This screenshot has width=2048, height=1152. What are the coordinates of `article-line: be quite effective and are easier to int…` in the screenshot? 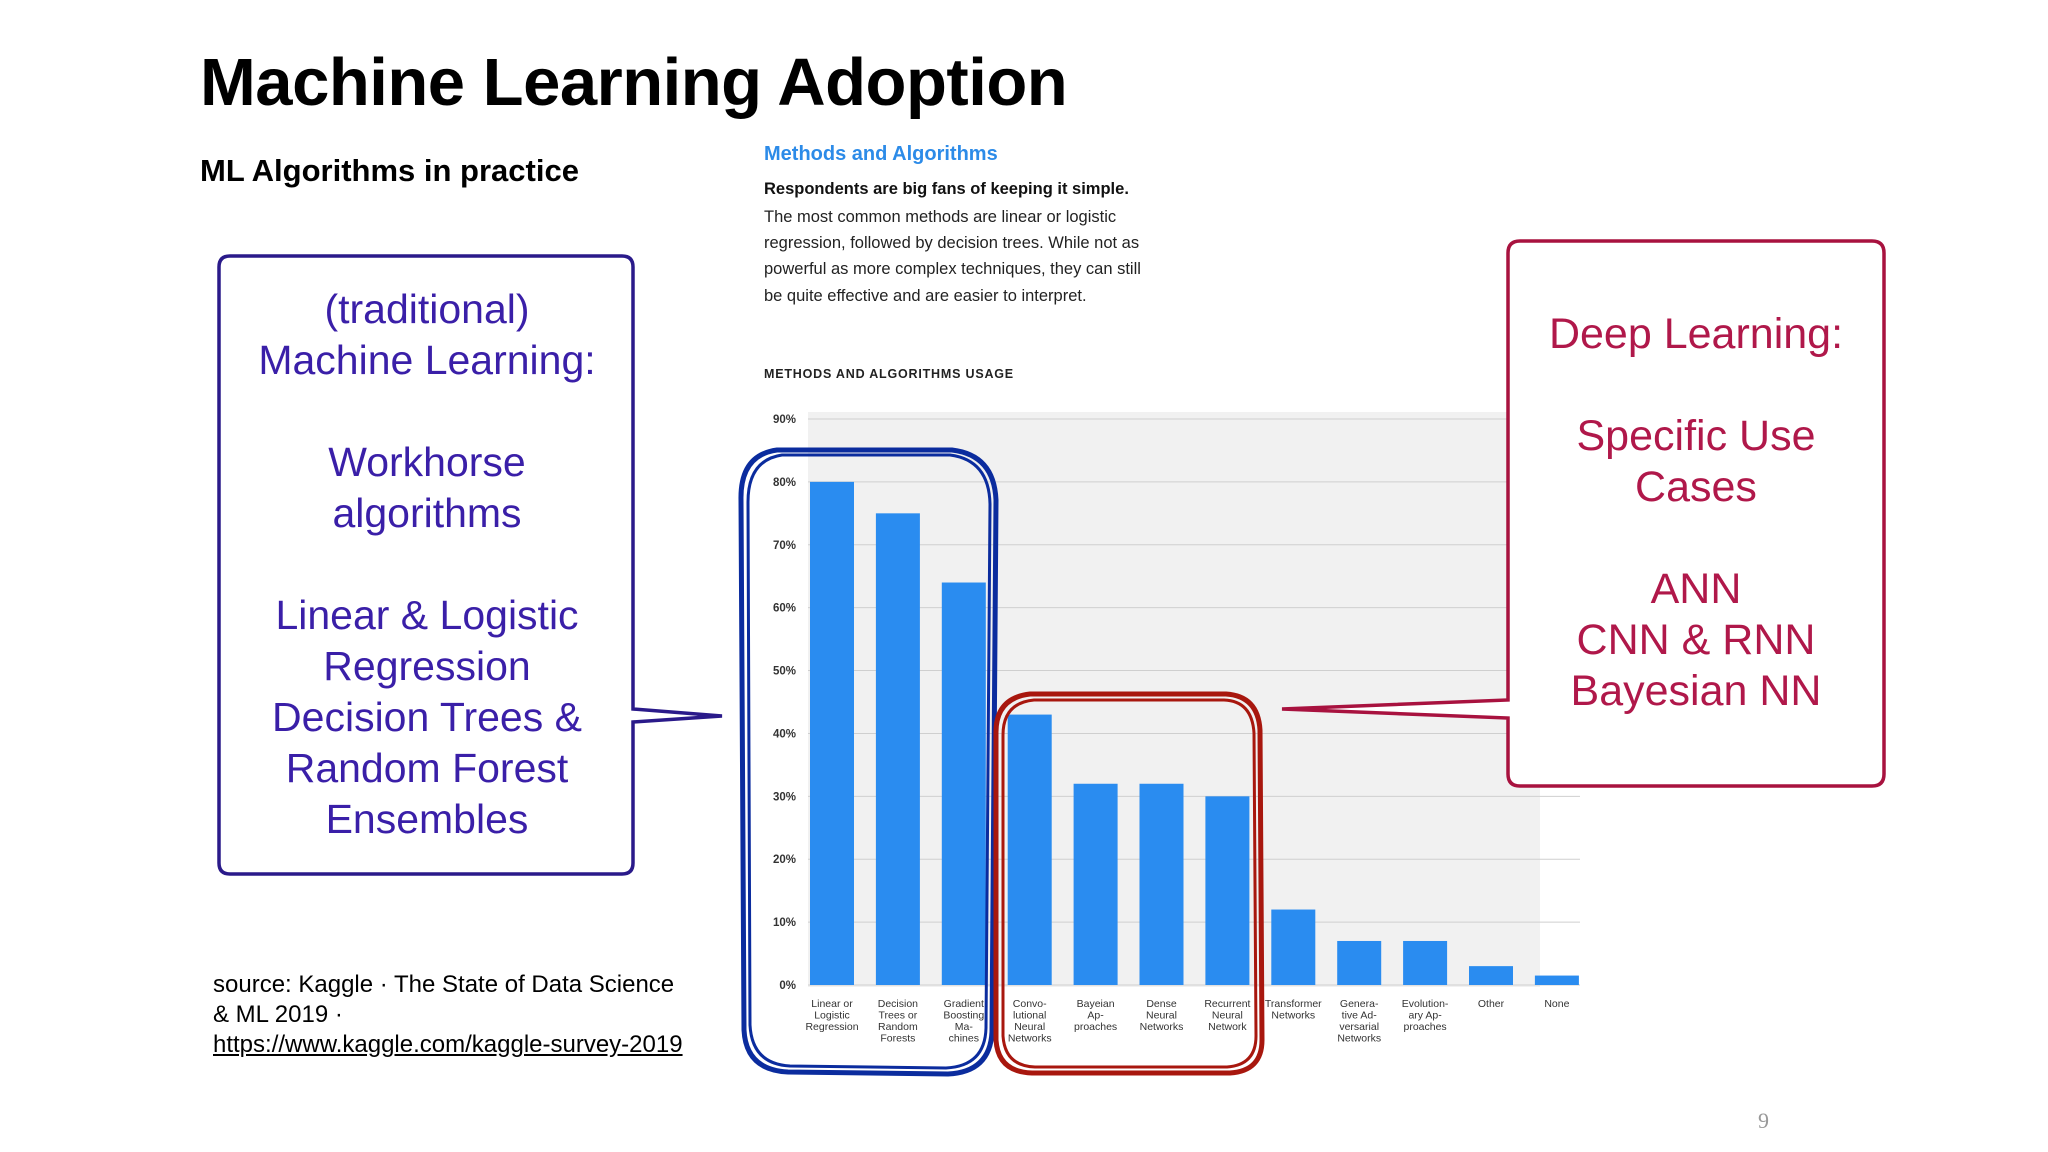 It's located at (925, 296).